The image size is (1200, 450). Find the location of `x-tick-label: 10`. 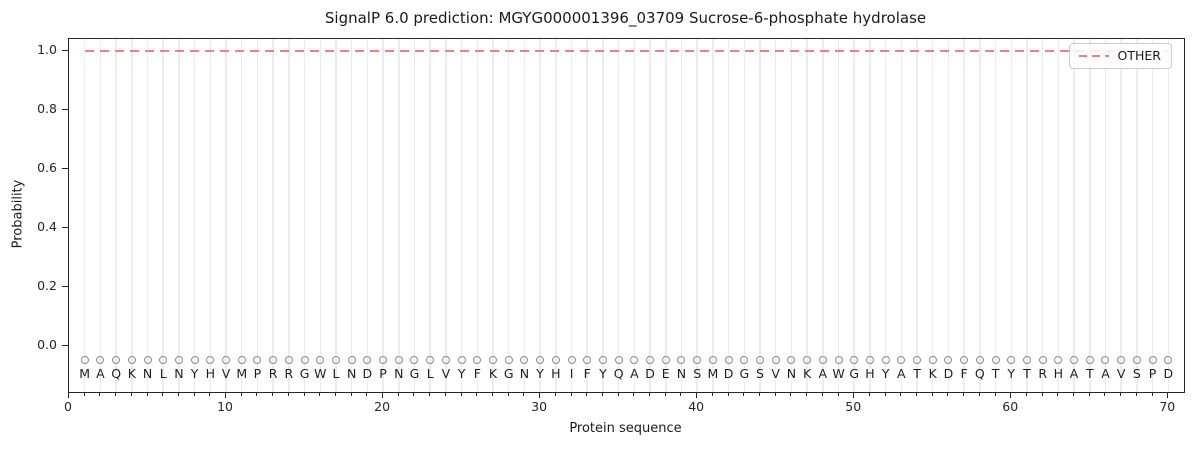

x-tick-label: 10 is located at coordinates (225, 406).